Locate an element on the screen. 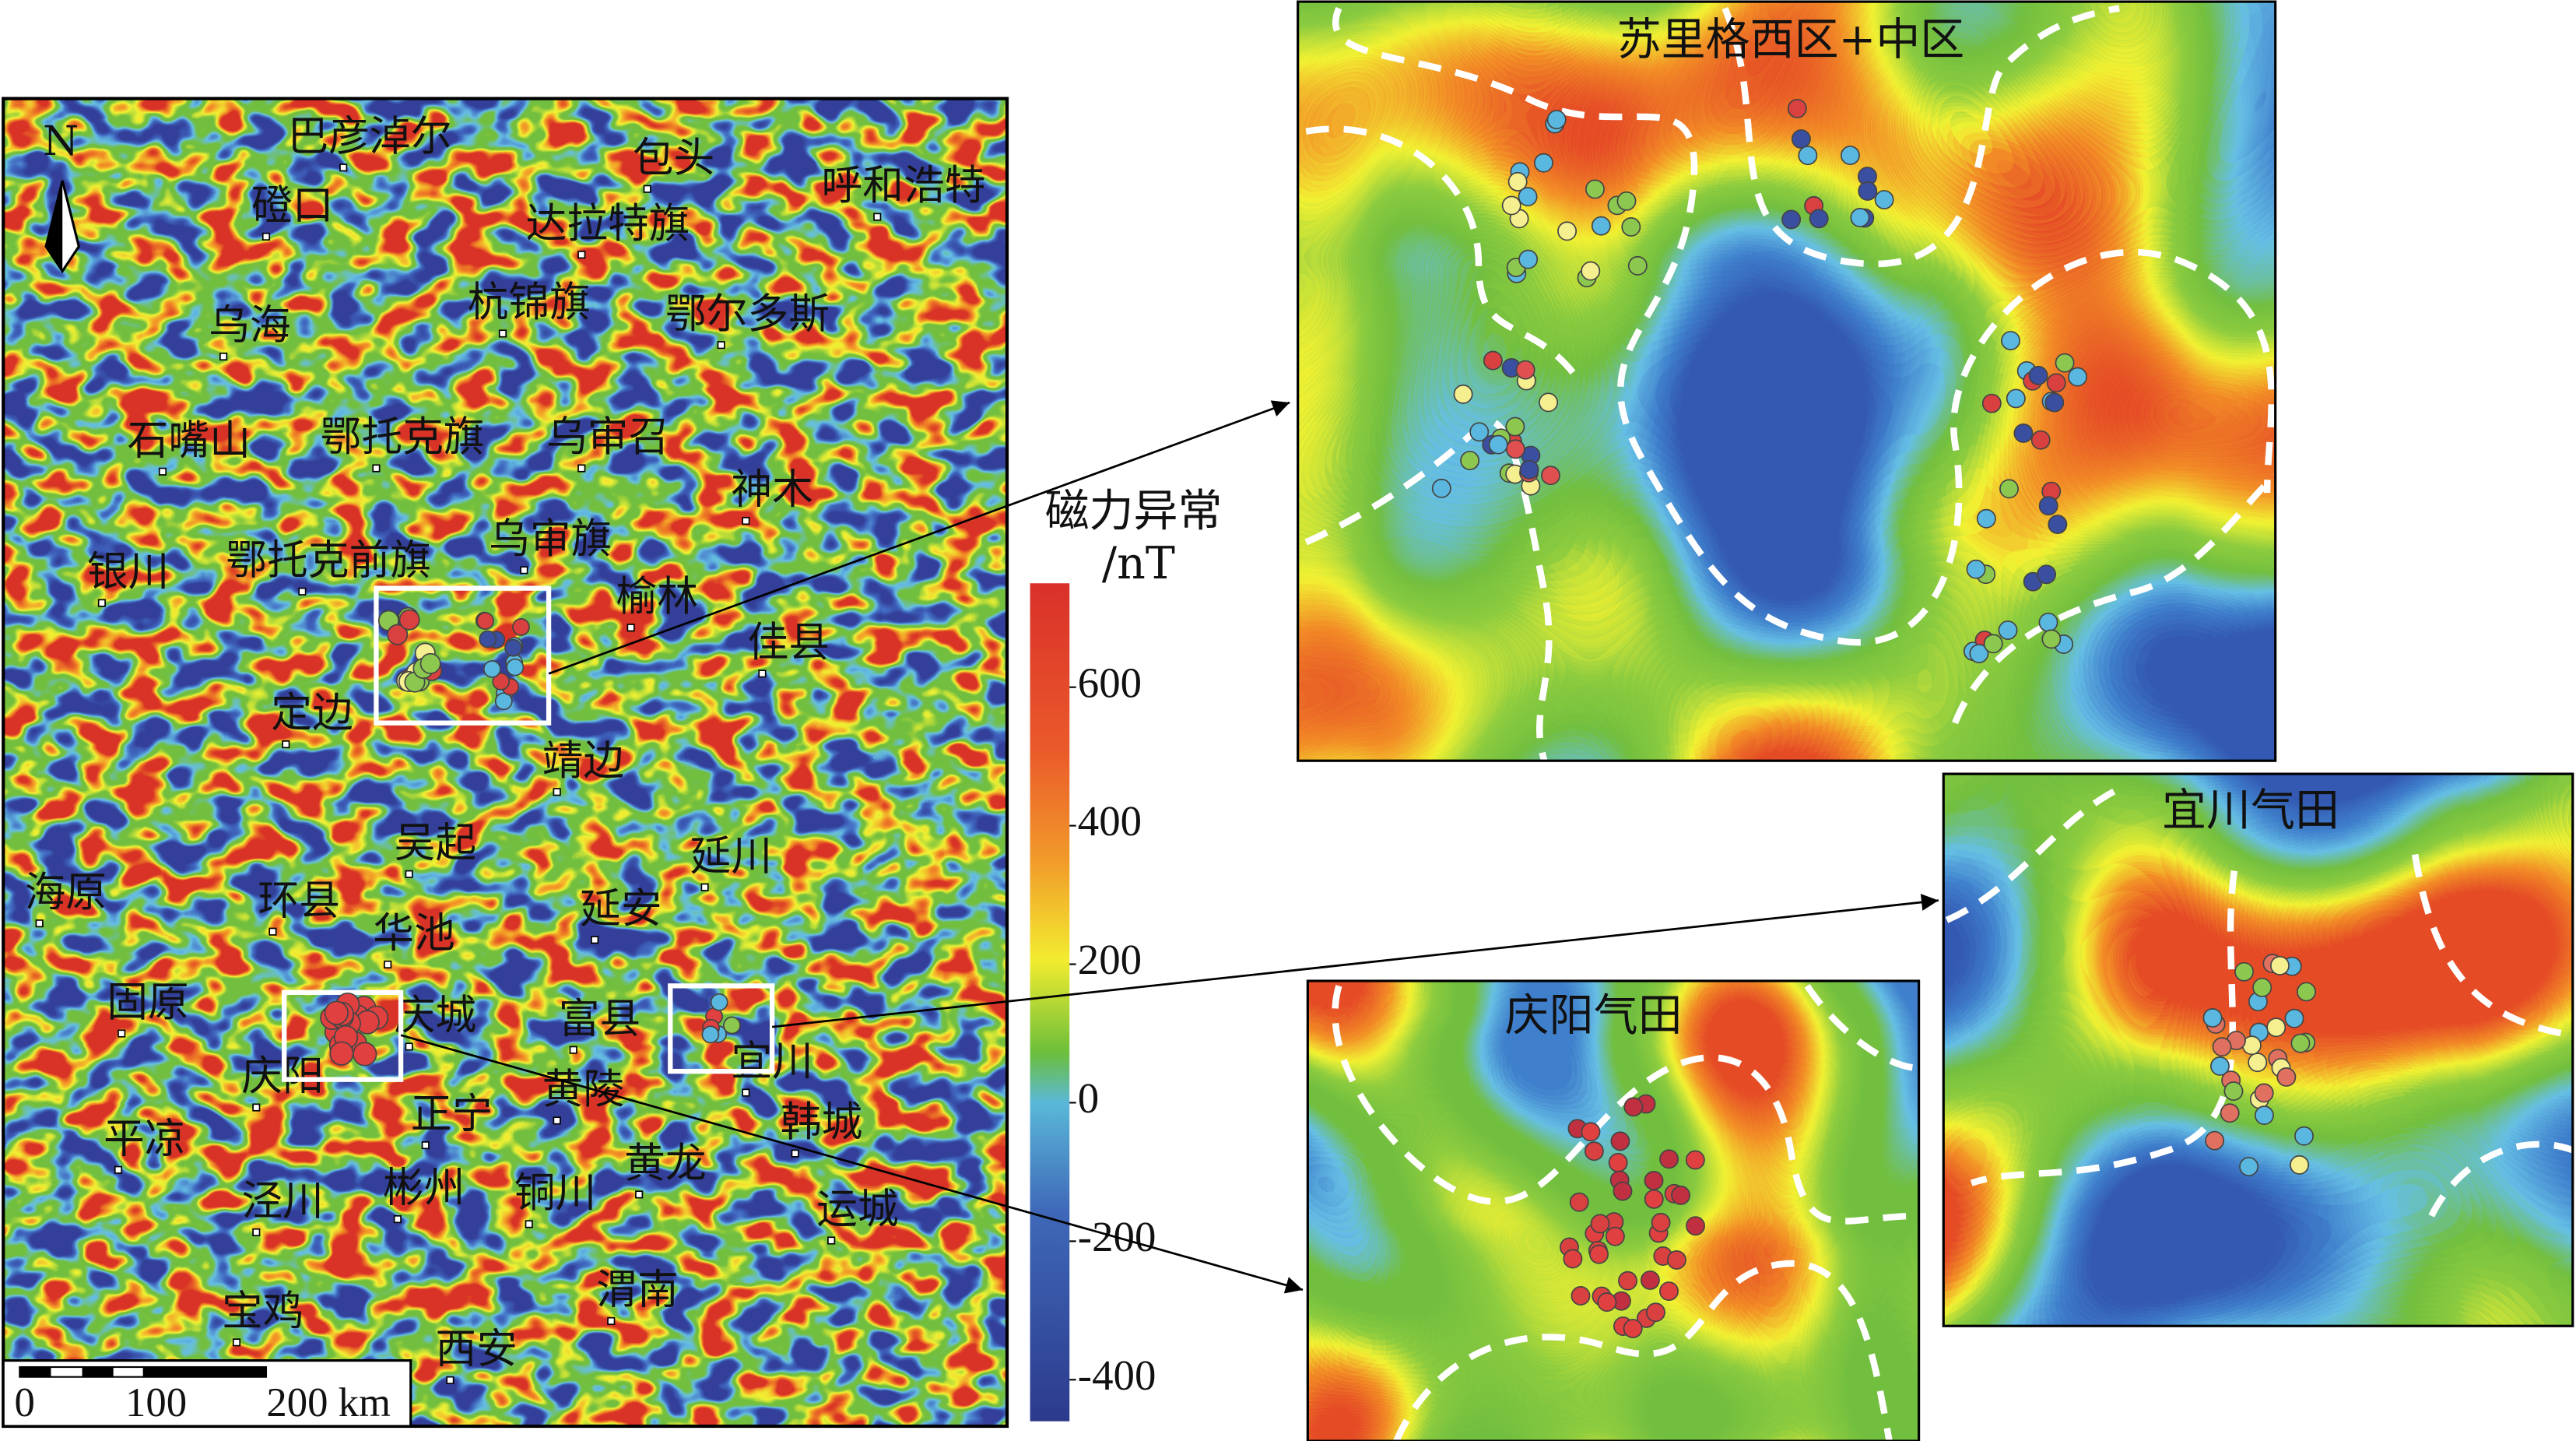  city-label: 华池 is located at coordinates (414, 934).